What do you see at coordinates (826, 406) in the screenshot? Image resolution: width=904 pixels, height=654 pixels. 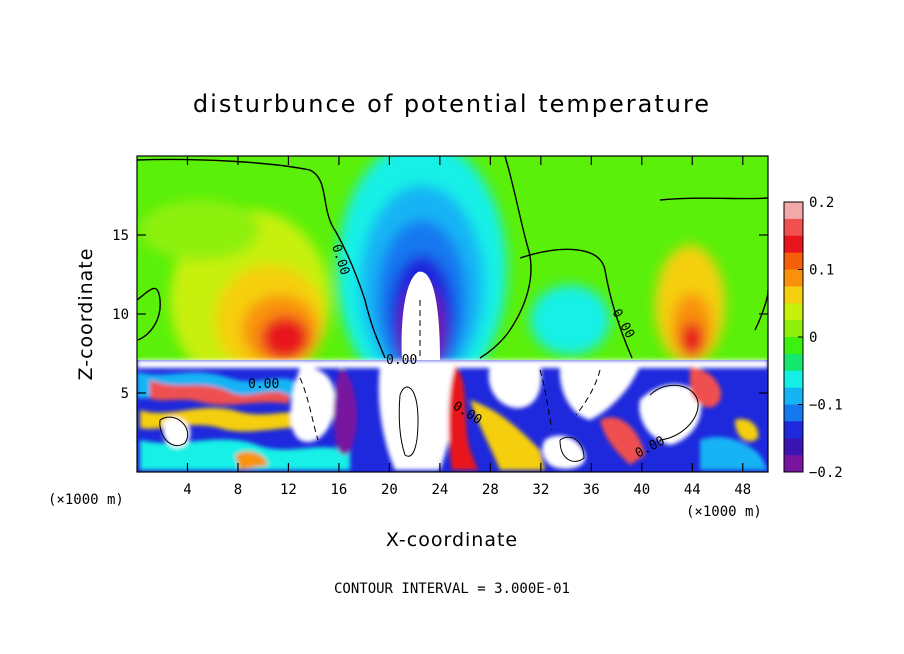 I see `colorbar-tick-label: −0.1` at bounding box center [826, 406].